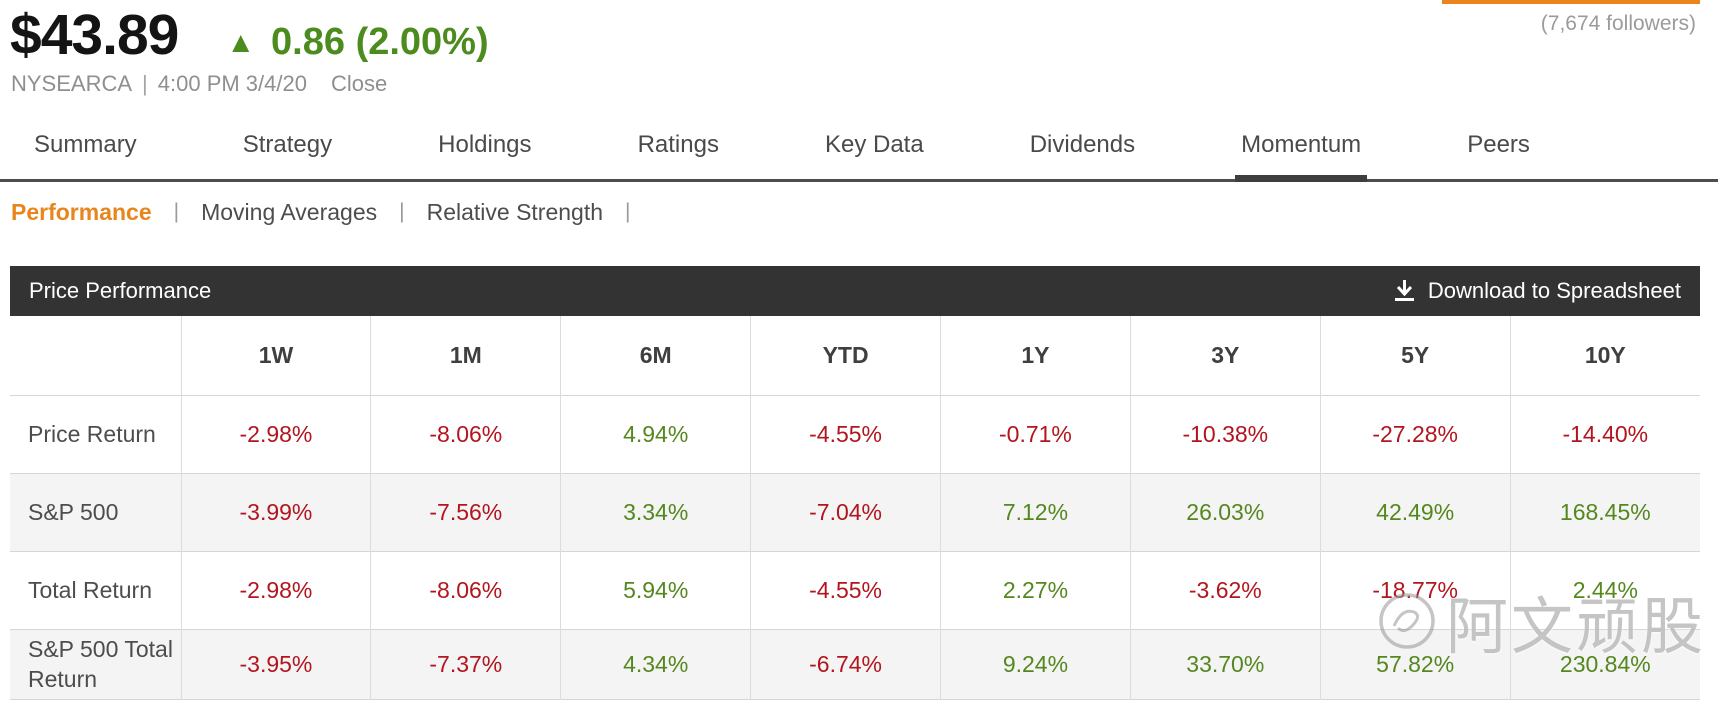  I want to click on column-header-5y: 5Y, so click(1415, 355).